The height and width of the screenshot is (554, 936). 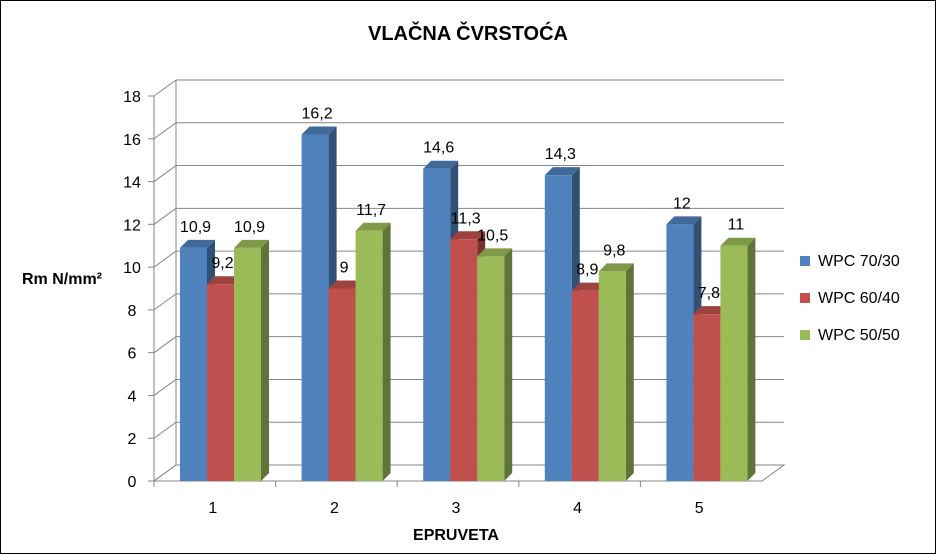 What do you see at coordinates (709, 293) in the screenshot?
I see `data-label: 7,8` at bounding box center [709, 293].